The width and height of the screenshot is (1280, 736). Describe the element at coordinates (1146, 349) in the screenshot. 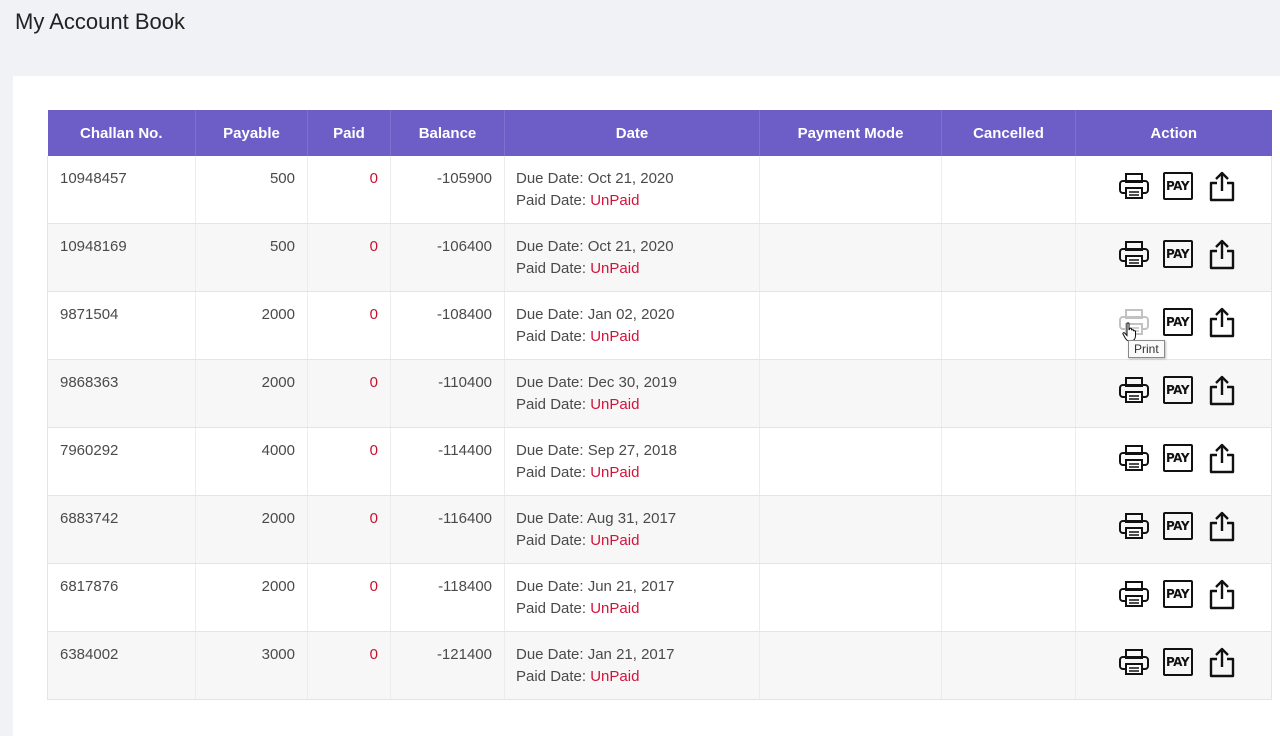

I see `print-tooltip: Print` at that location.